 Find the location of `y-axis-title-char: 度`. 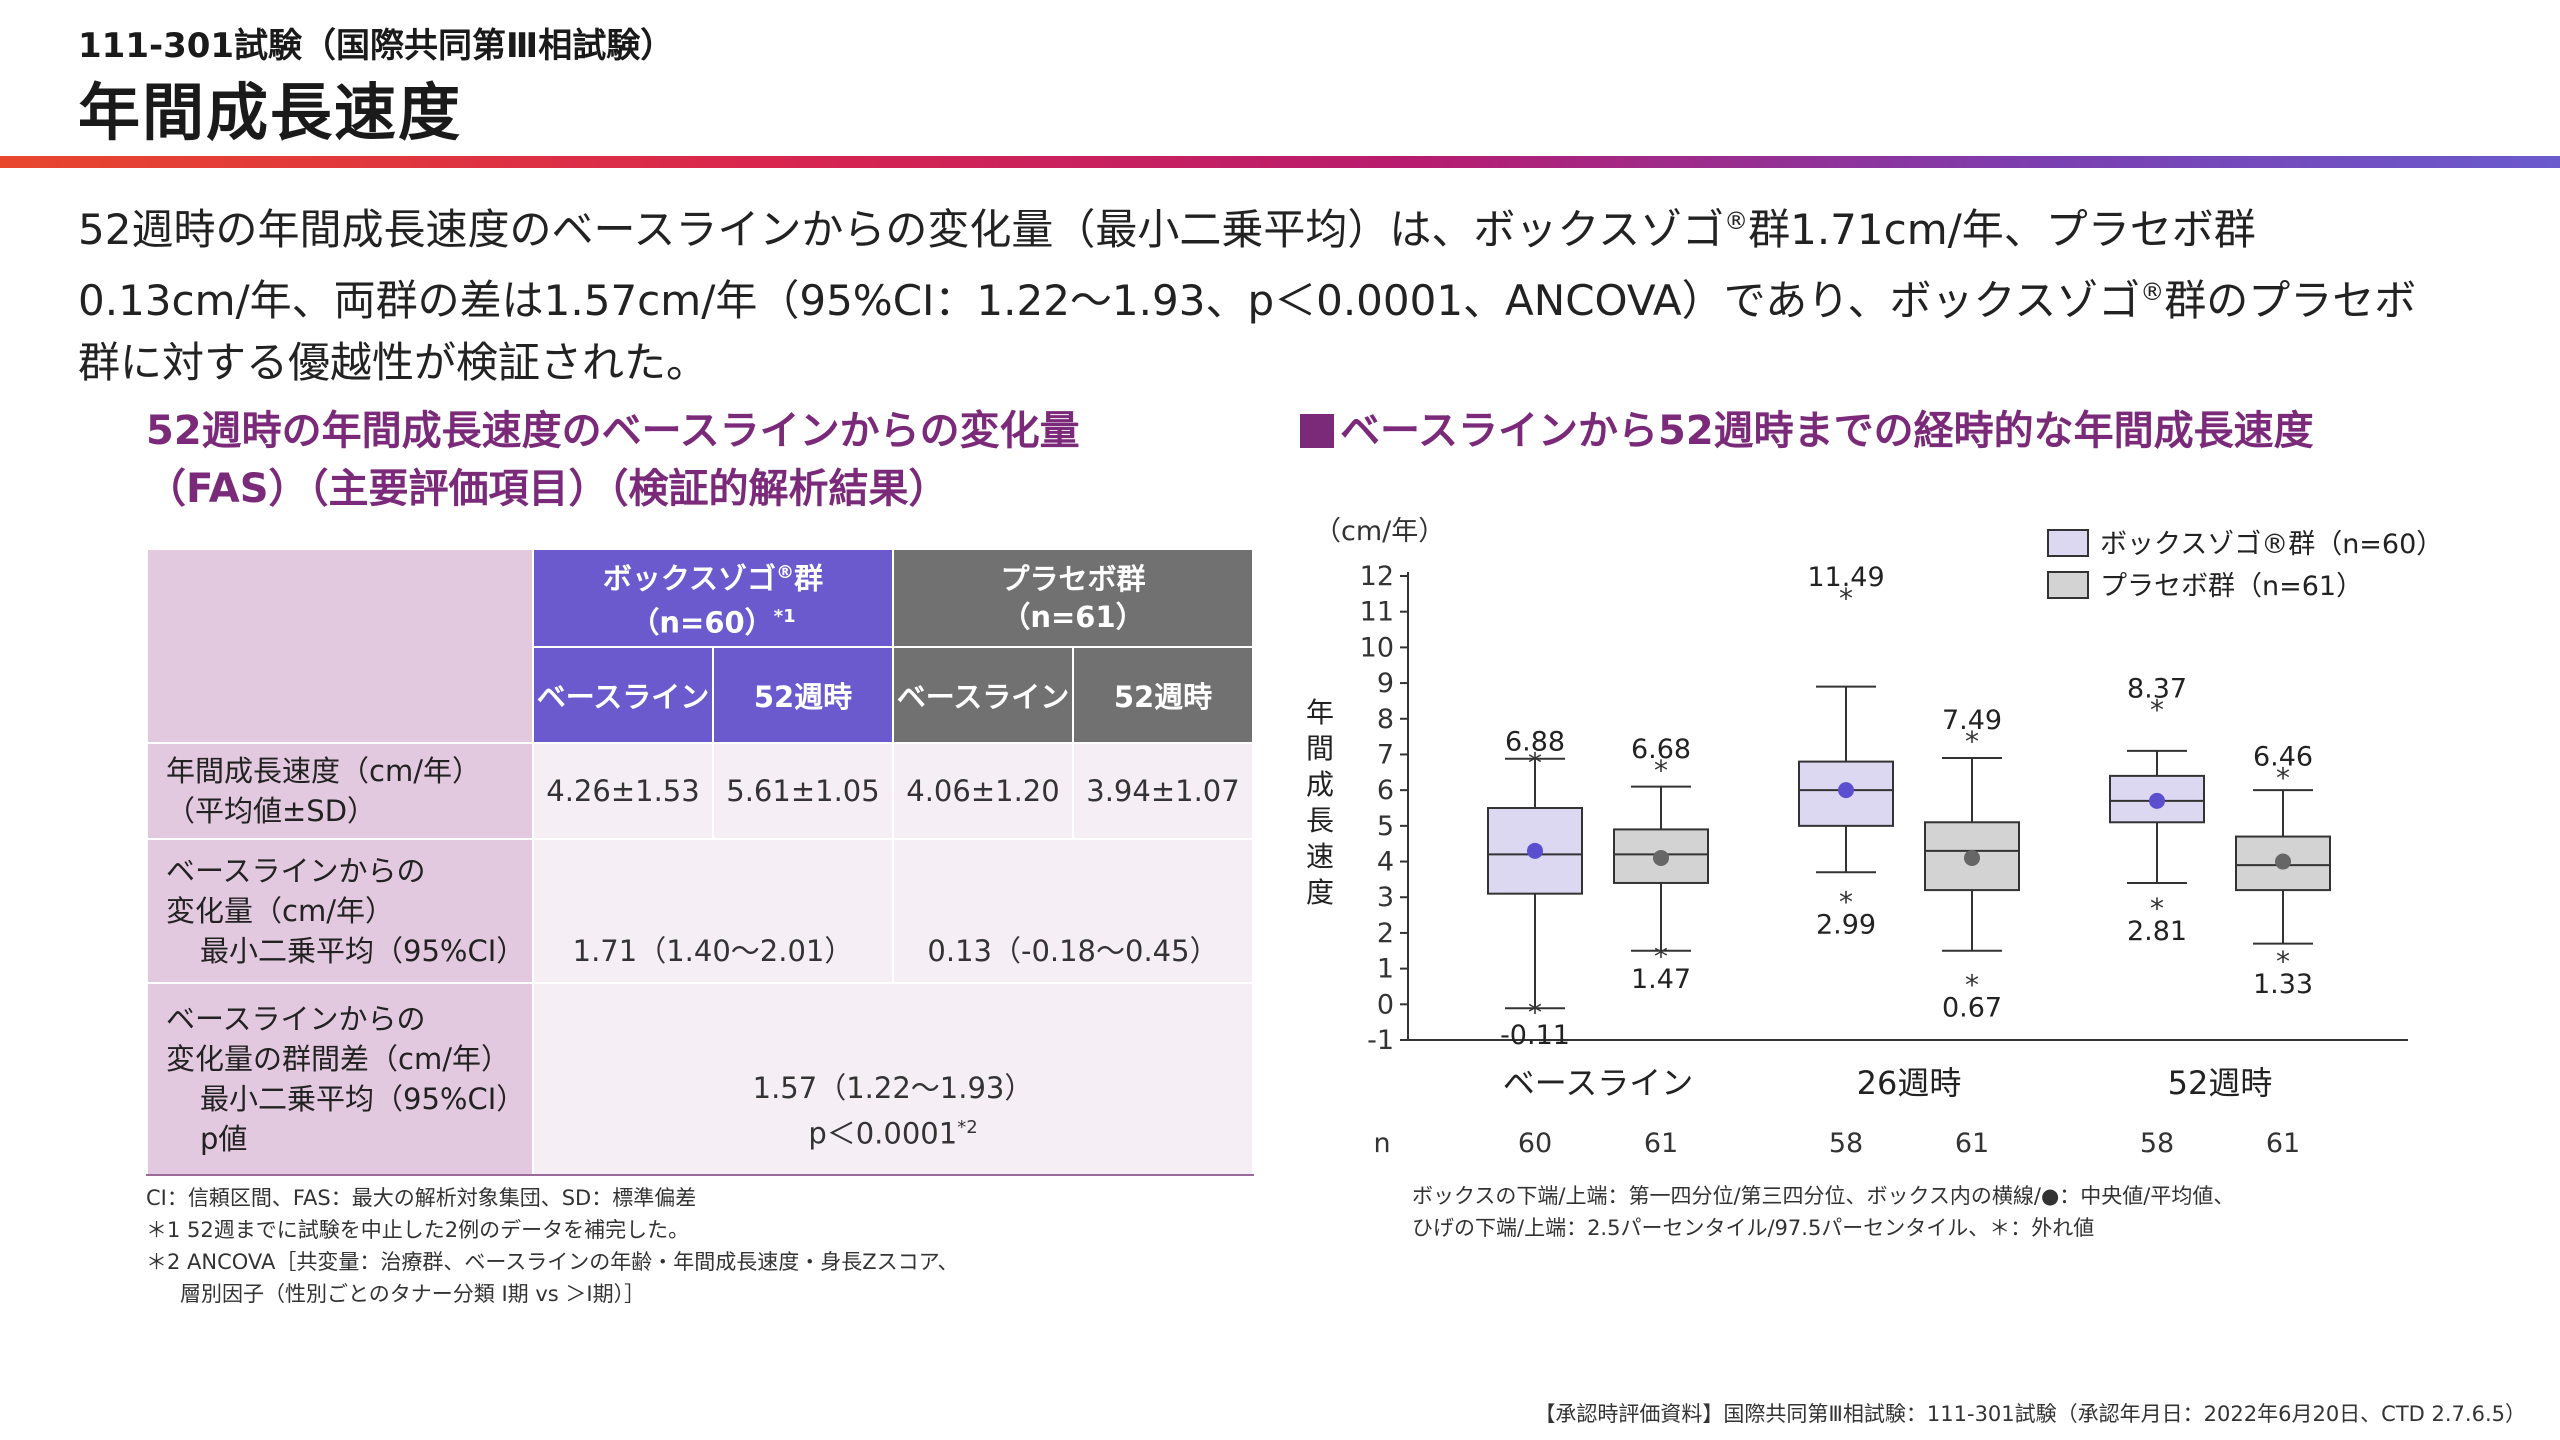

y-axis-title-char: 度 is located at coordinates (1320, 892).